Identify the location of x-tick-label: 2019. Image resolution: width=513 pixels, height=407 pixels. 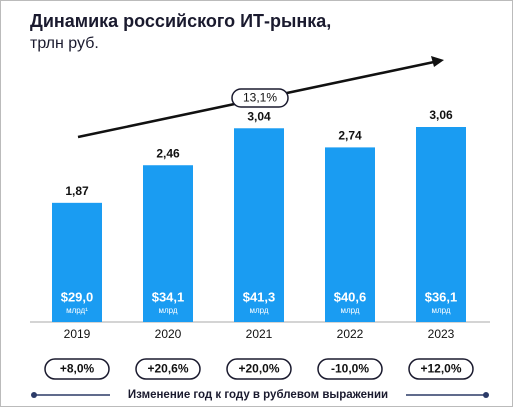
(77, 334).